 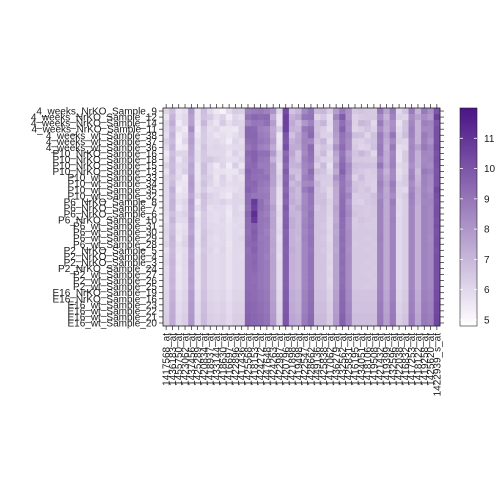 What do you see at coordinates (489, 139) in the screenshot?
I see `colorbar-tick-label: 11` at bounding box center [489, 139].